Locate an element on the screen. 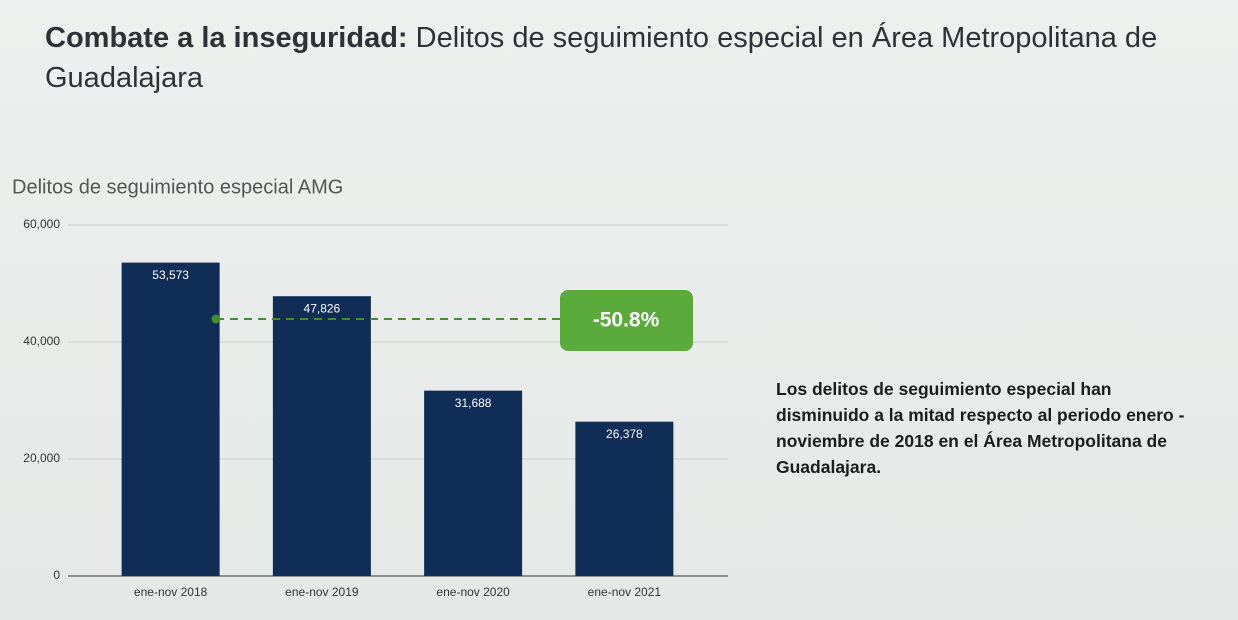 The height and width of the screenshot is (620, 1238). x-tick-label: ene-nov 2020 is located at coordinates (473, 592).